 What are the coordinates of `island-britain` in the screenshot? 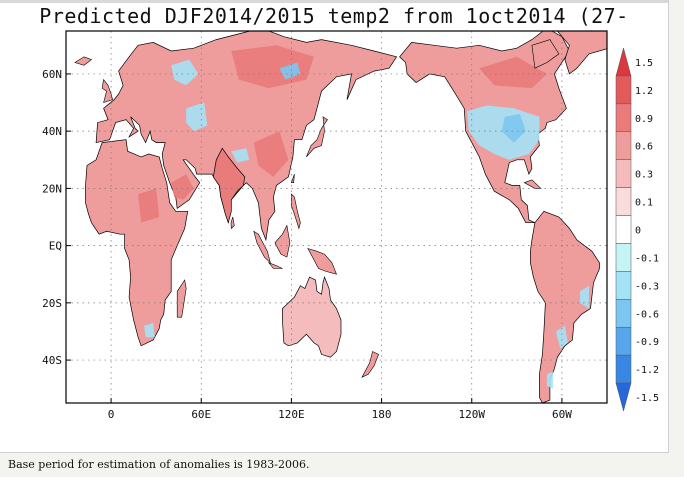 It's located at (107, 90).